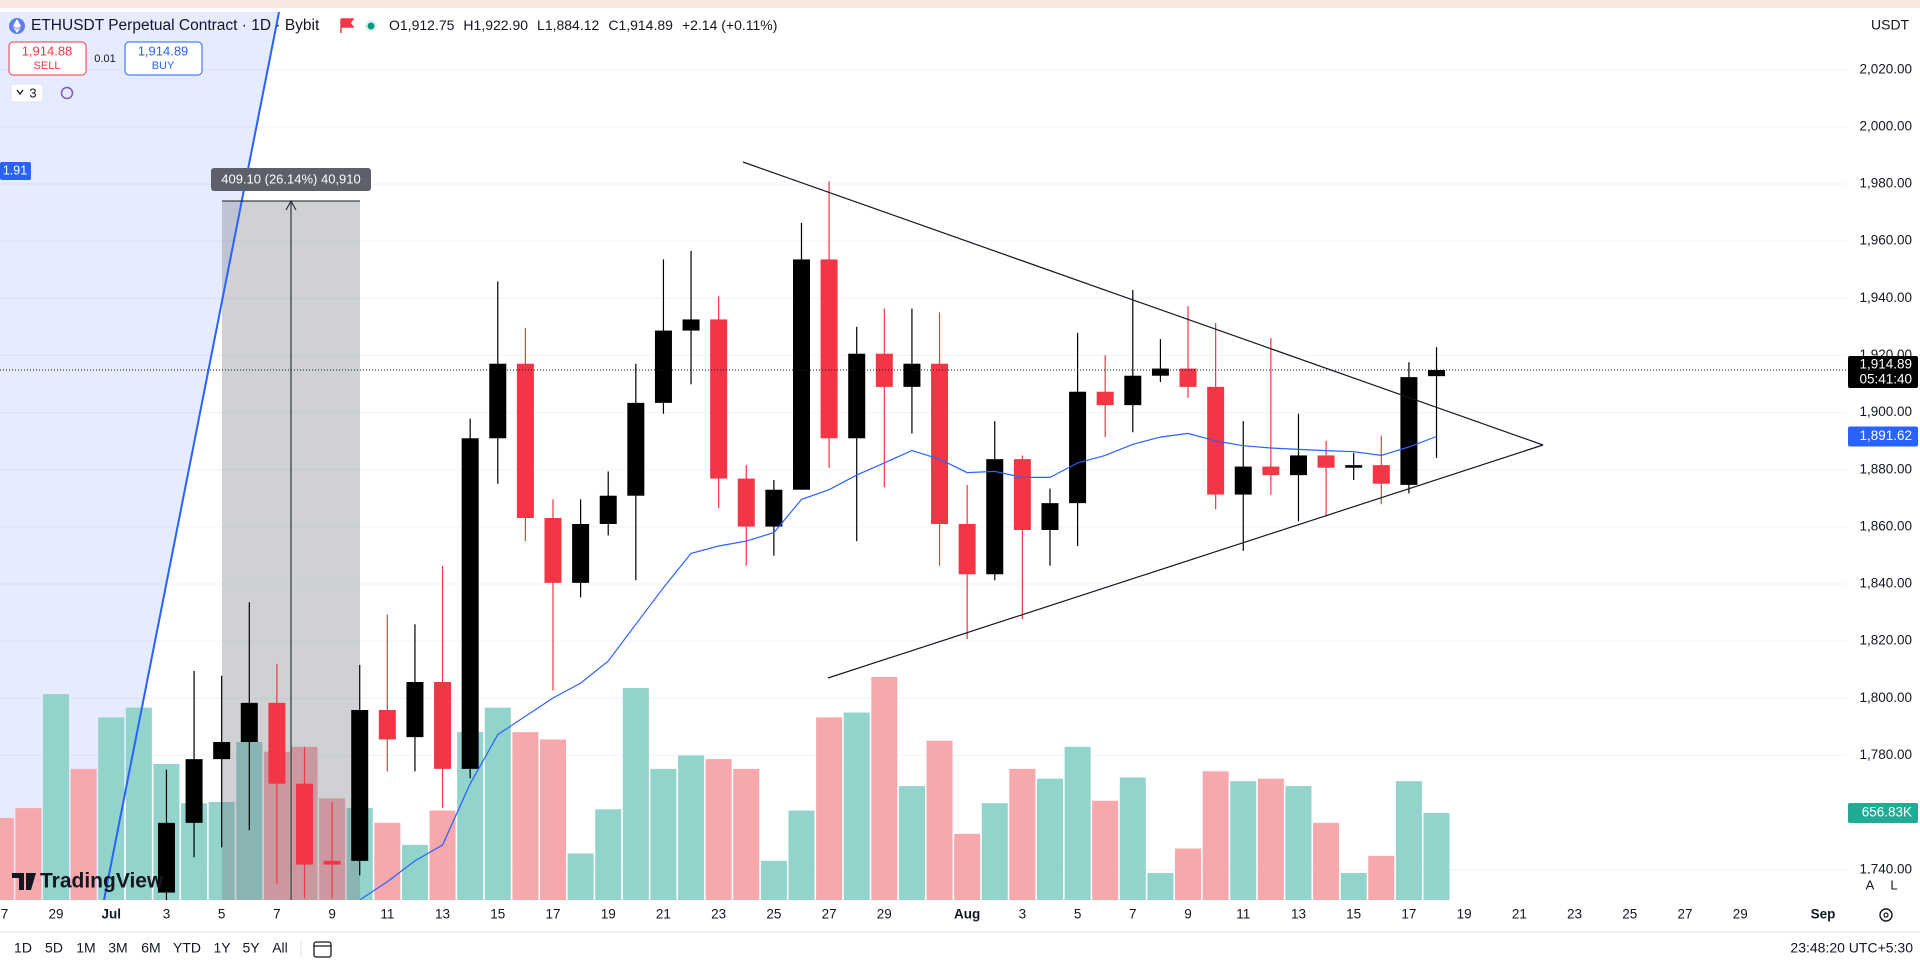 This screenshot has width=1920, height=968. What do you see at coordinates (117, 948) in the screenshot?
I see `timeframe-button: 3M` at bounding box center [117, 948].